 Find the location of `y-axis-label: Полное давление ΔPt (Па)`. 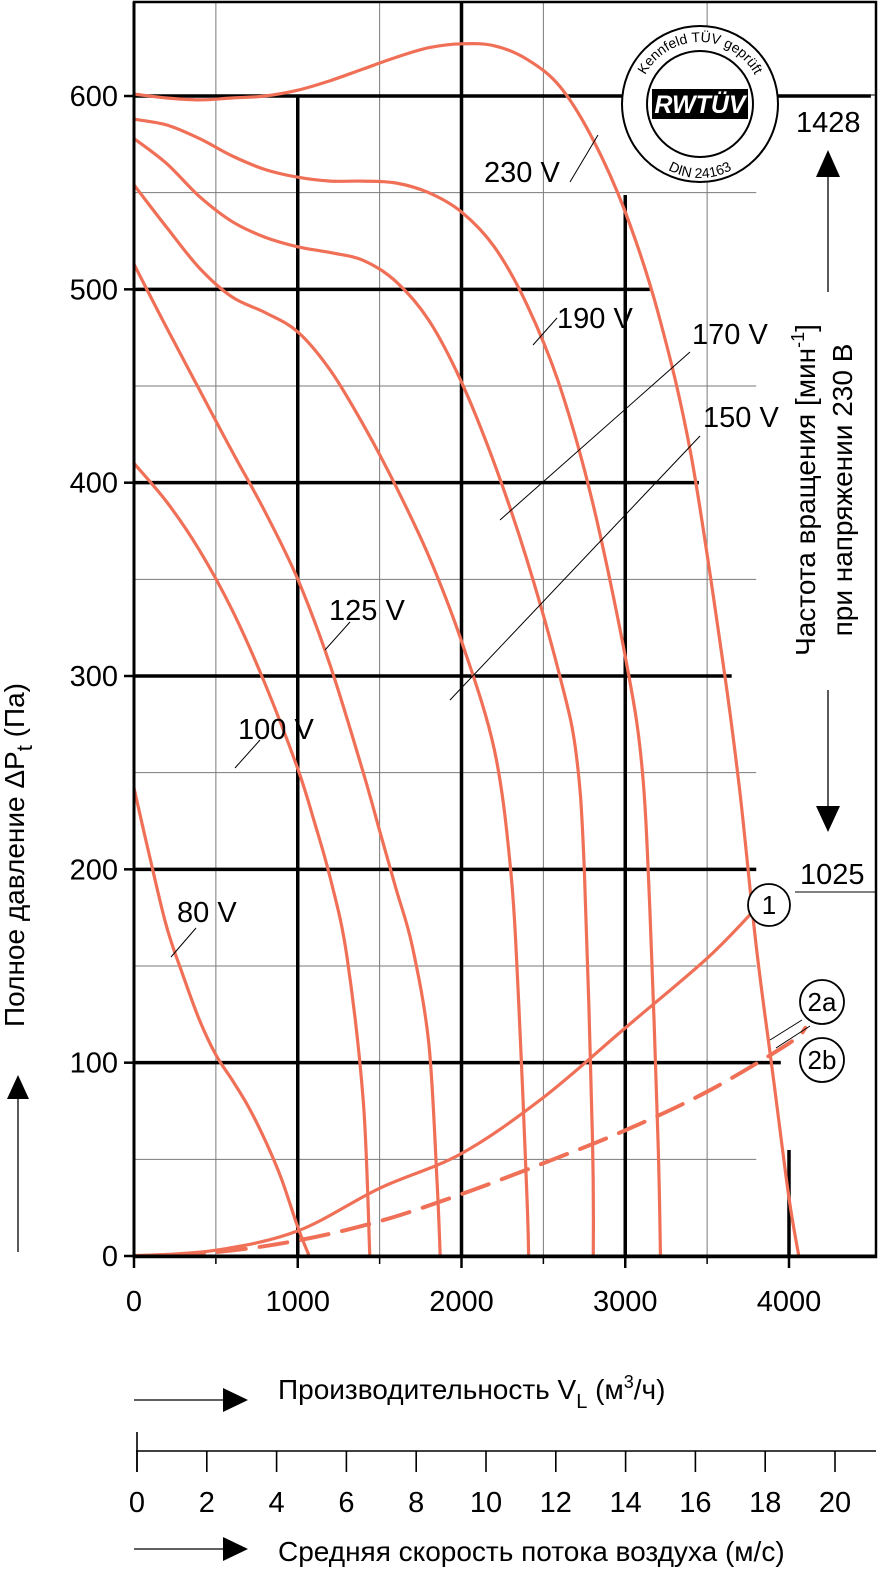

y-axis-label: Полное давление ΔPt (Па) is located at coordinates (18, 855).